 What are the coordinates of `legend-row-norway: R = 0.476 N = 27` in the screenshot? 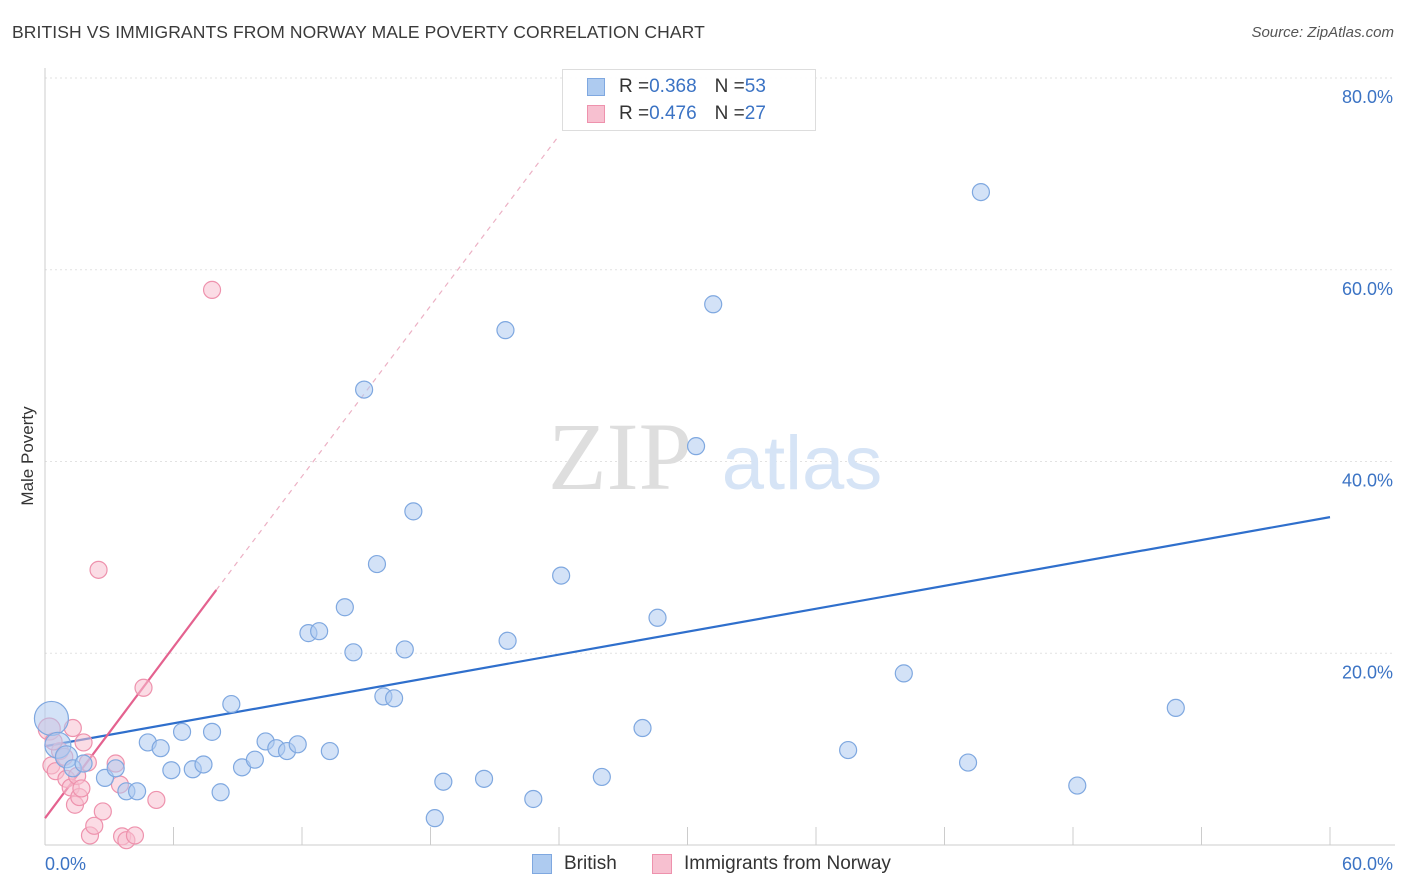 It's located at (676, 114).